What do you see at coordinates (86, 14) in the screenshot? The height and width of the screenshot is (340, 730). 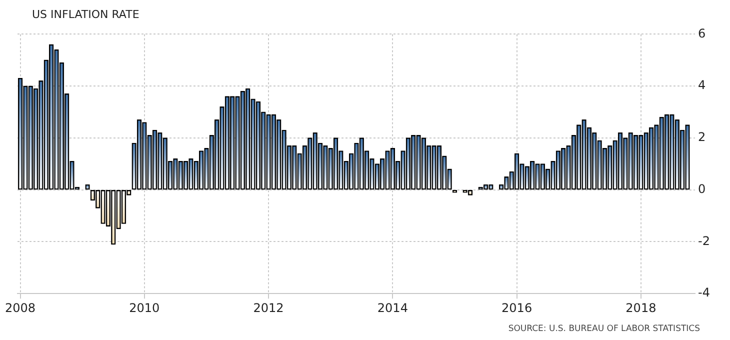 I see `chart-title: US INFLATION RATE` at bounding box center [86, 14].